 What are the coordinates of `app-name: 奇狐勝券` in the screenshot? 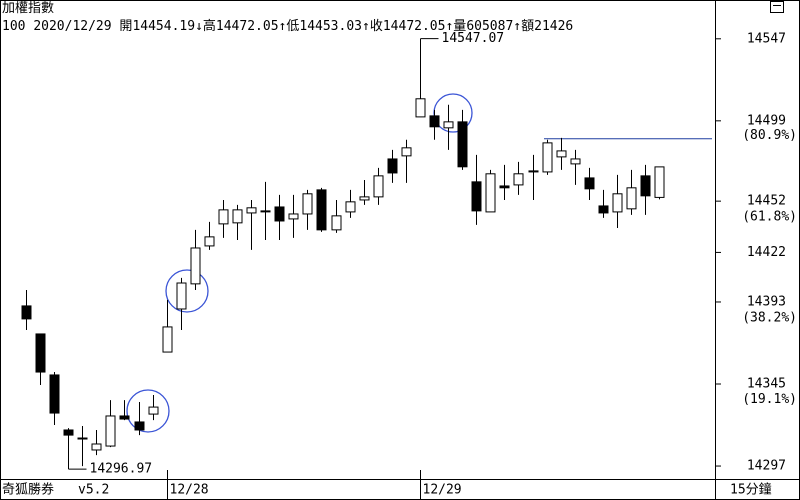 It's located at (28, 490).